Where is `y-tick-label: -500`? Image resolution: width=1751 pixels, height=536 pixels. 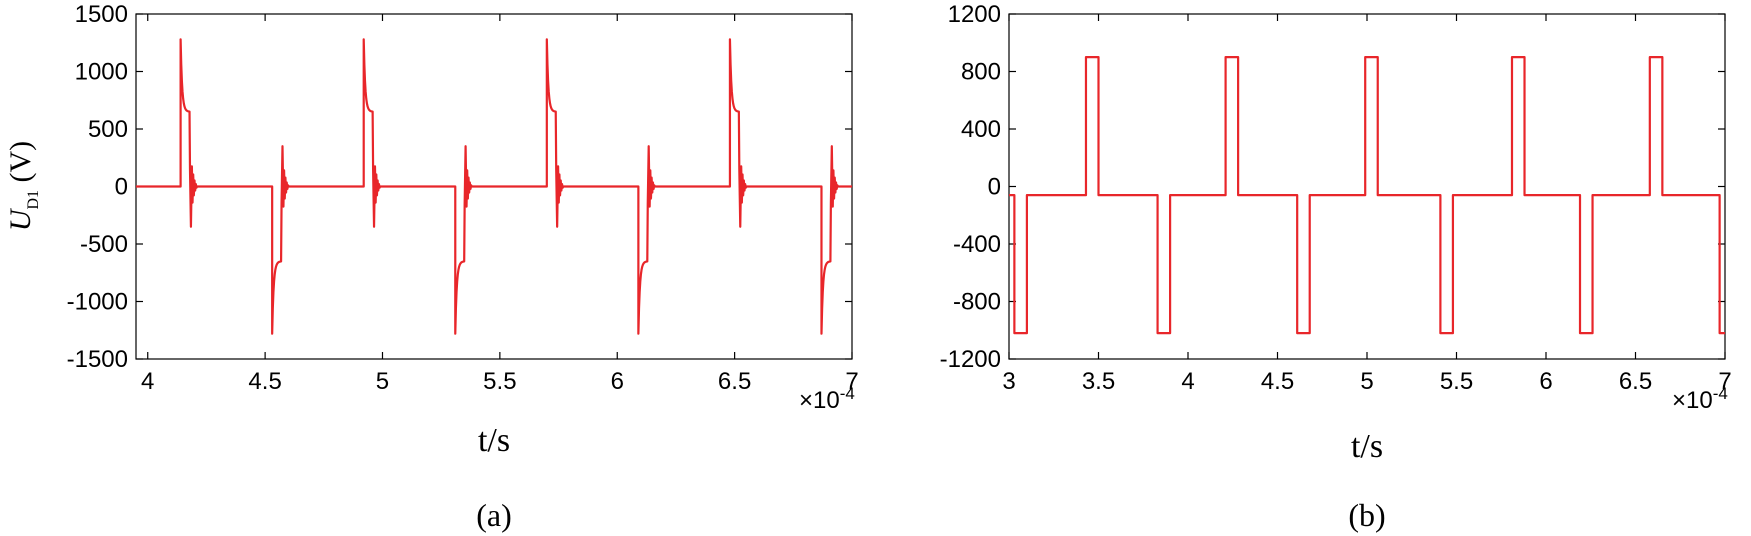
y-tick-label: -500 is located at coordinates (104, 244).